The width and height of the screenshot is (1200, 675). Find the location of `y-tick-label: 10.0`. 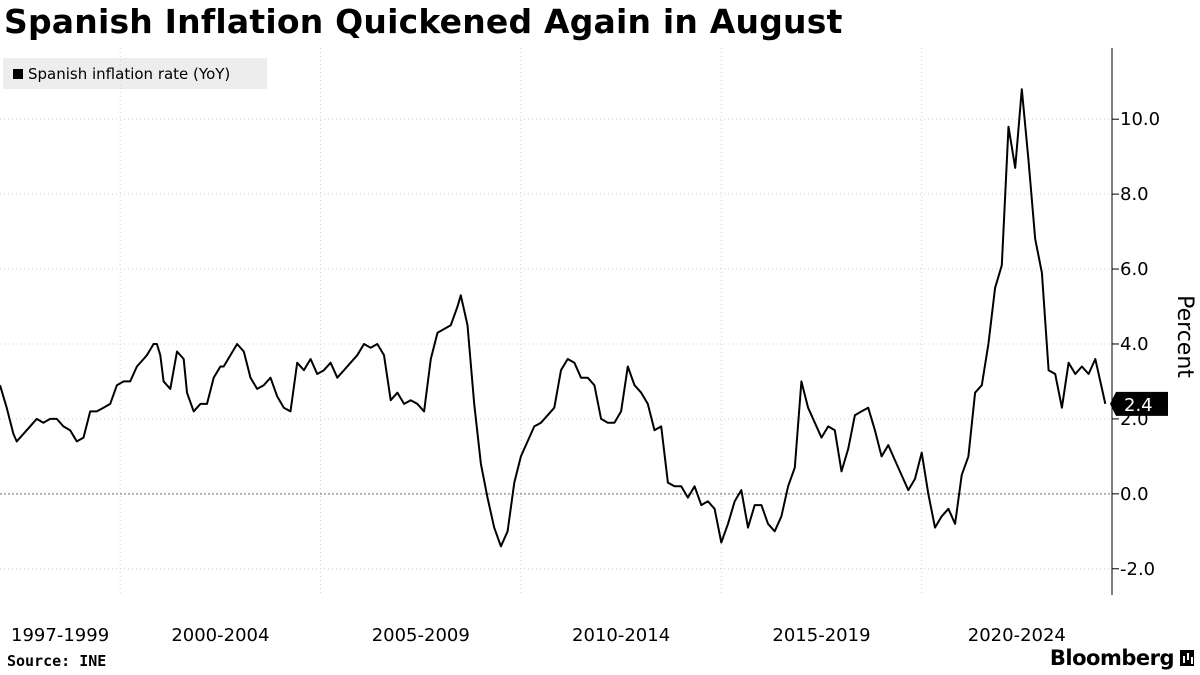

y-tick-label: 10.0 is located at coordinates (1140, 119).